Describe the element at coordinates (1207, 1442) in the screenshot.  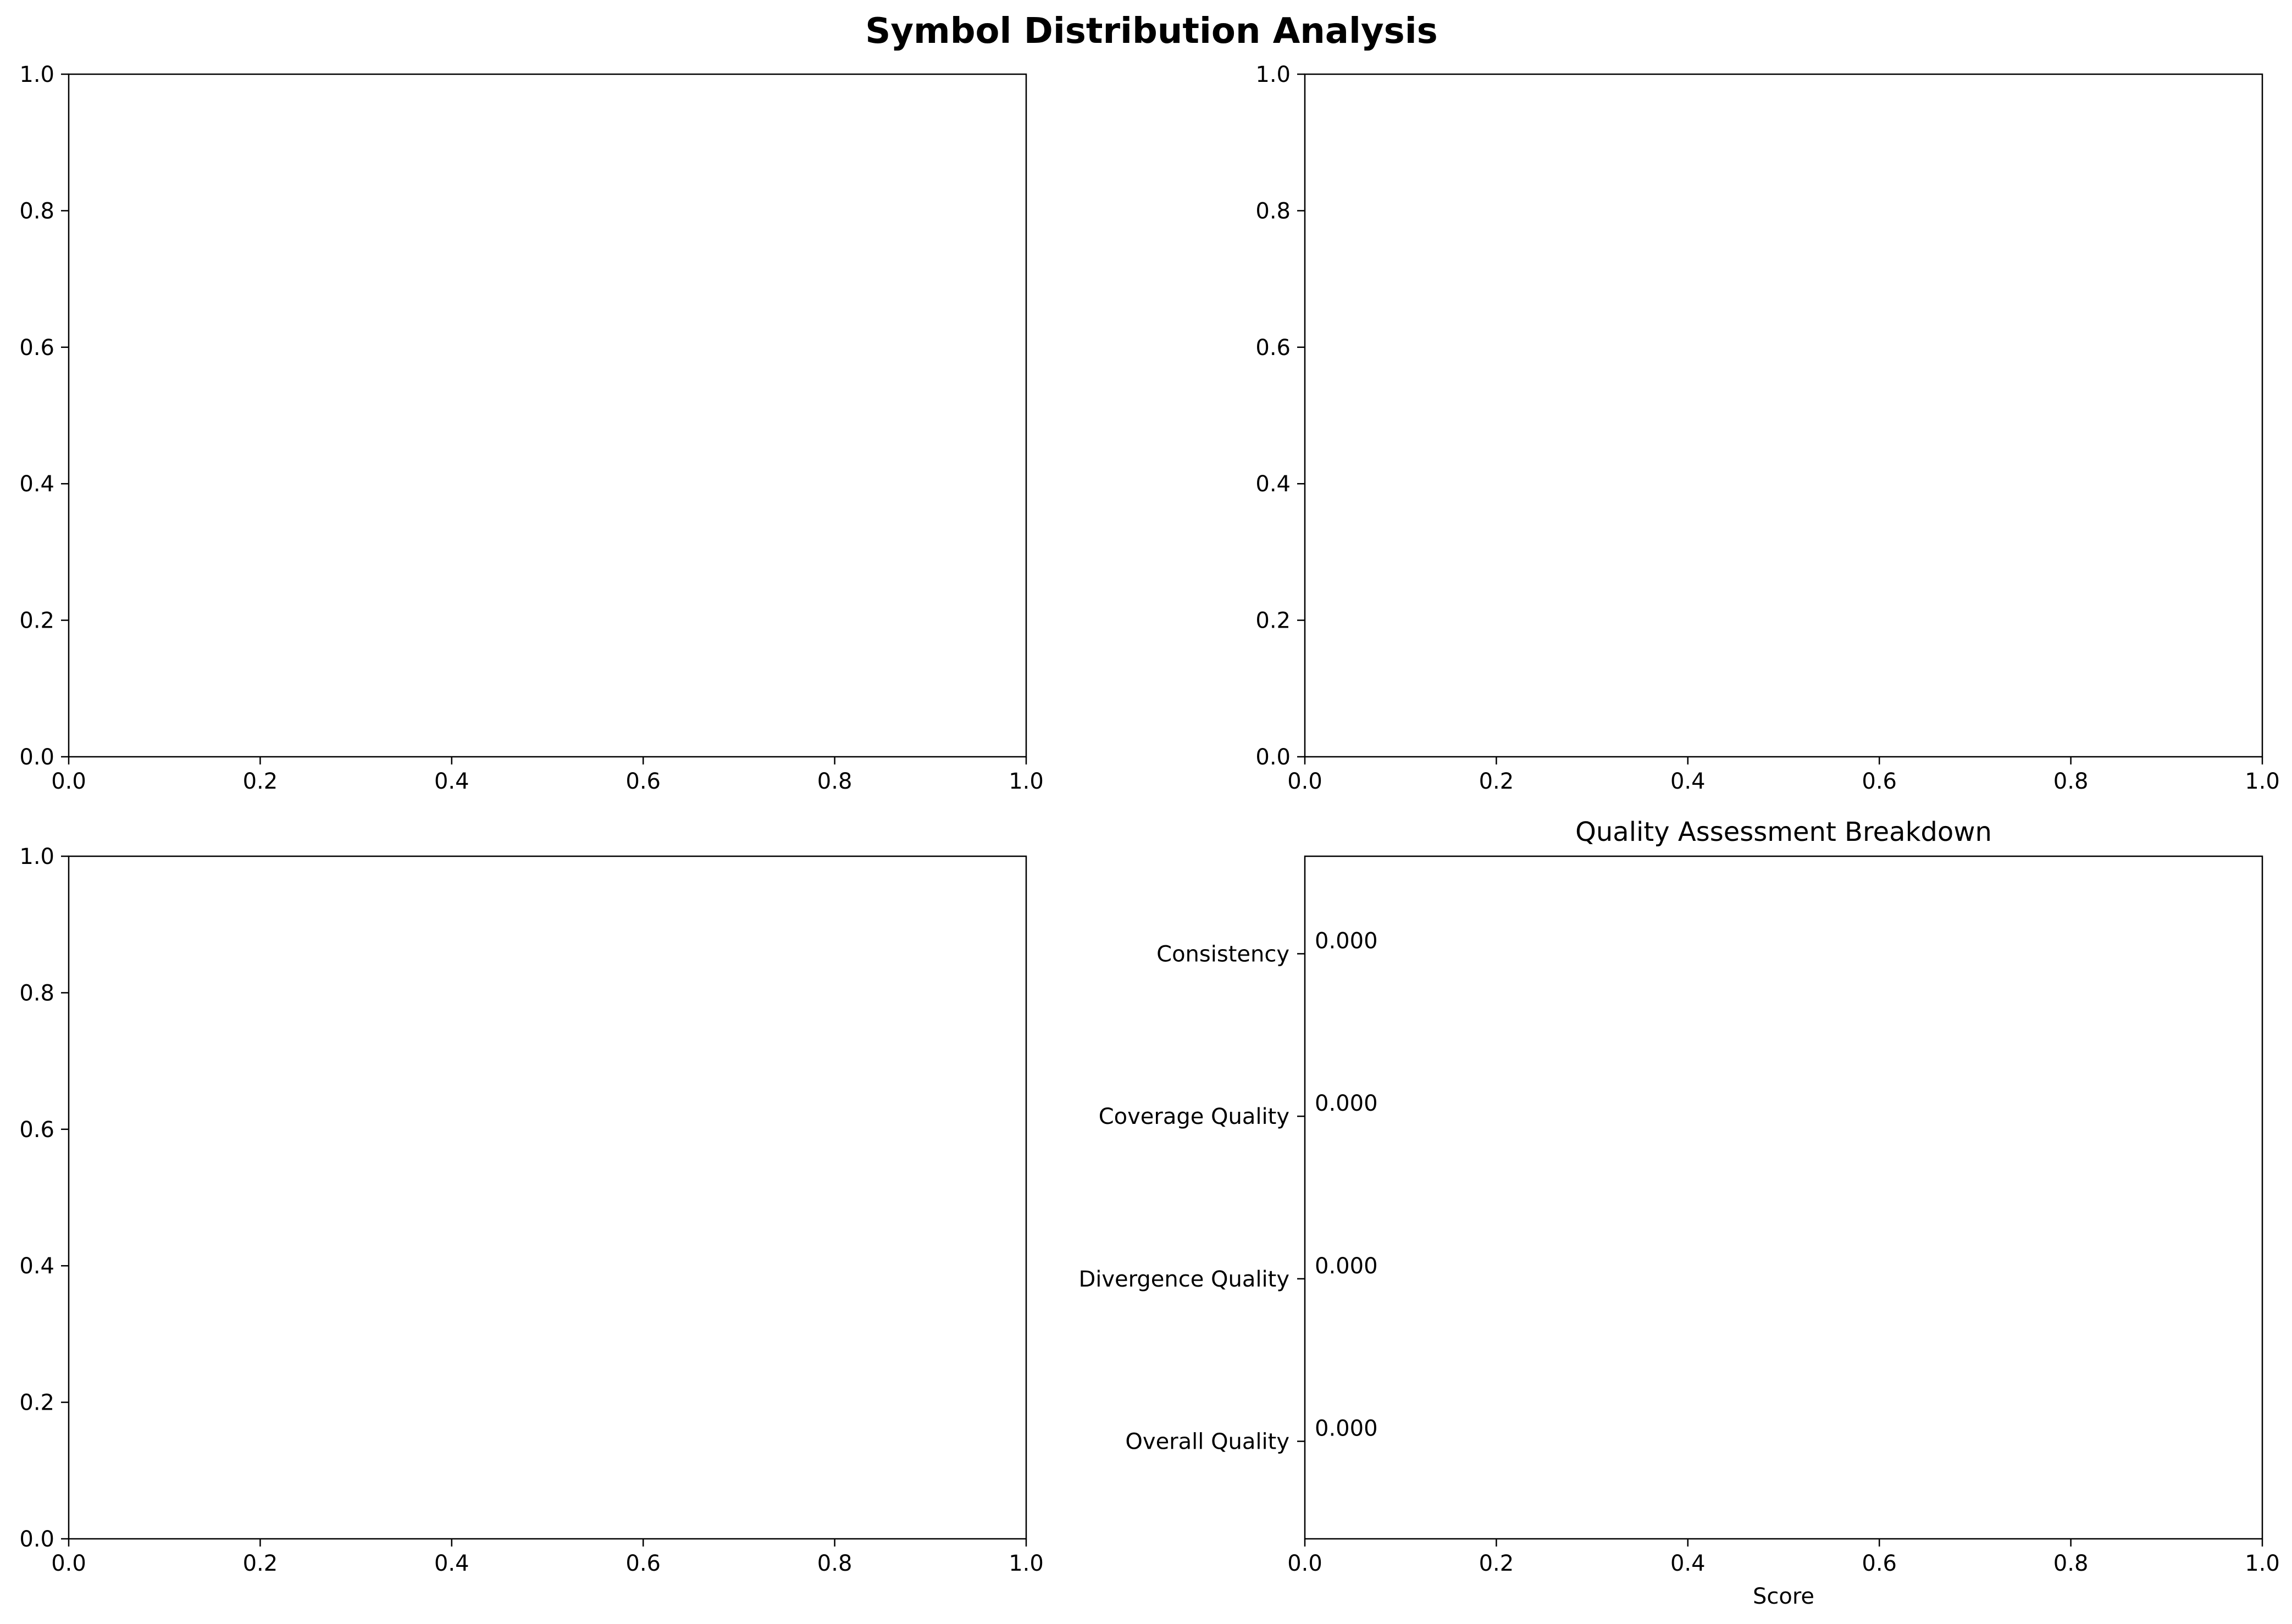
I see `y-category-label: Overall Quality` at that location.